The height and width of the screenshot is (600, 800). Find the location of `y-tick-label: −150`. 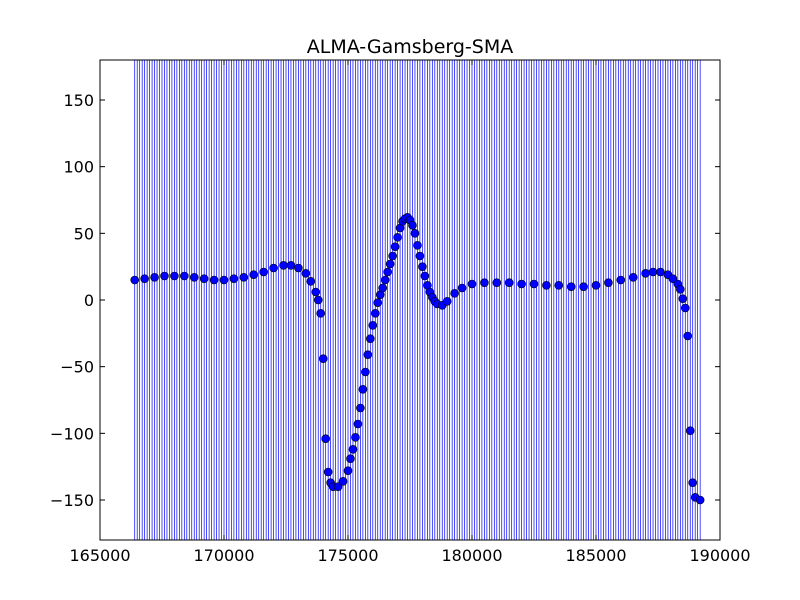

y-tick-label: −150 is located at coordinates (72, 500).